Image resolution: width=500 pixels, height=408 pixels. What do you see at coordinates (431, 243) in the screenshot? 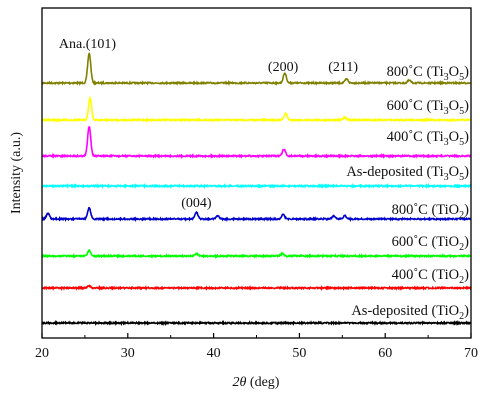
I see `series-label-6: 600˚C (TiO2)` at bounding box center [431, 243].